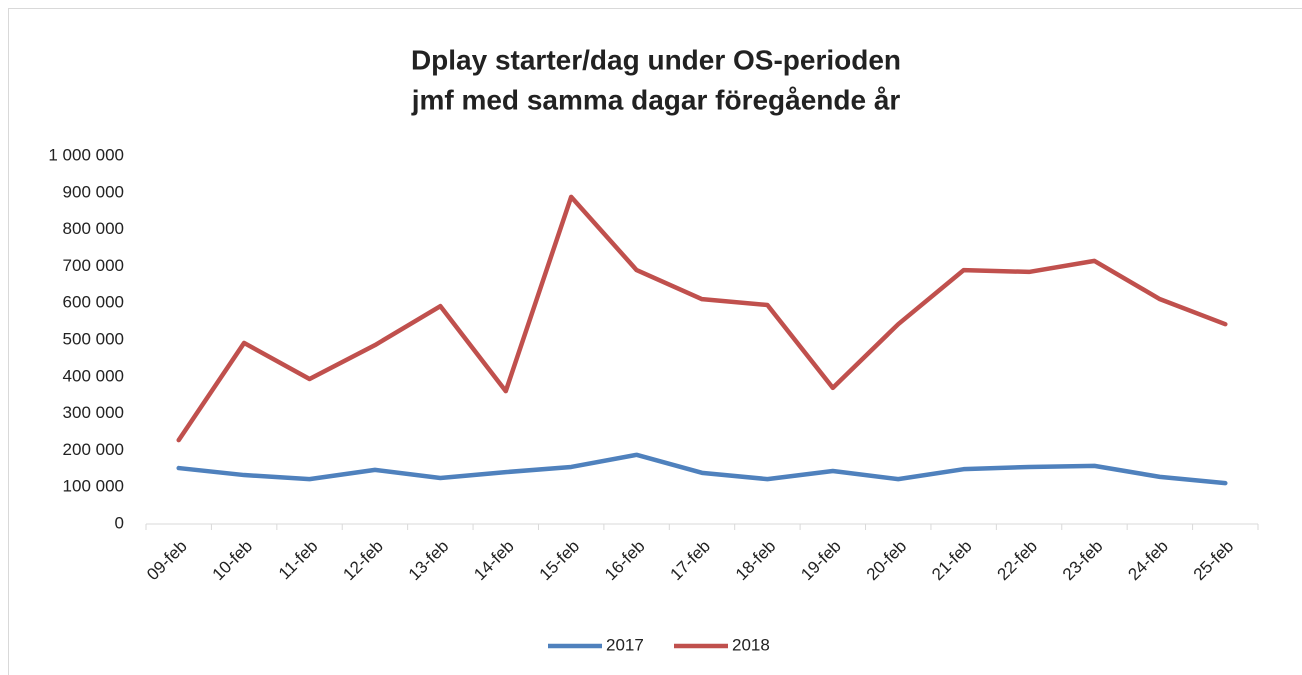 The height and width of the screenshot is (675, 1302). Describe the element at coordinates (167, 561) in the screenshot. I see `x-tick-label: 09-feb` at that location.